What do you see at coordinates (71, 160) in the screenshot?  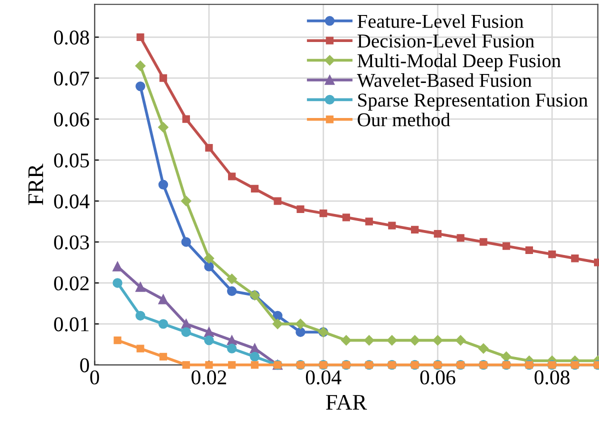 I see `y-tick-label: 0.05` at bounding box center [71, 160].